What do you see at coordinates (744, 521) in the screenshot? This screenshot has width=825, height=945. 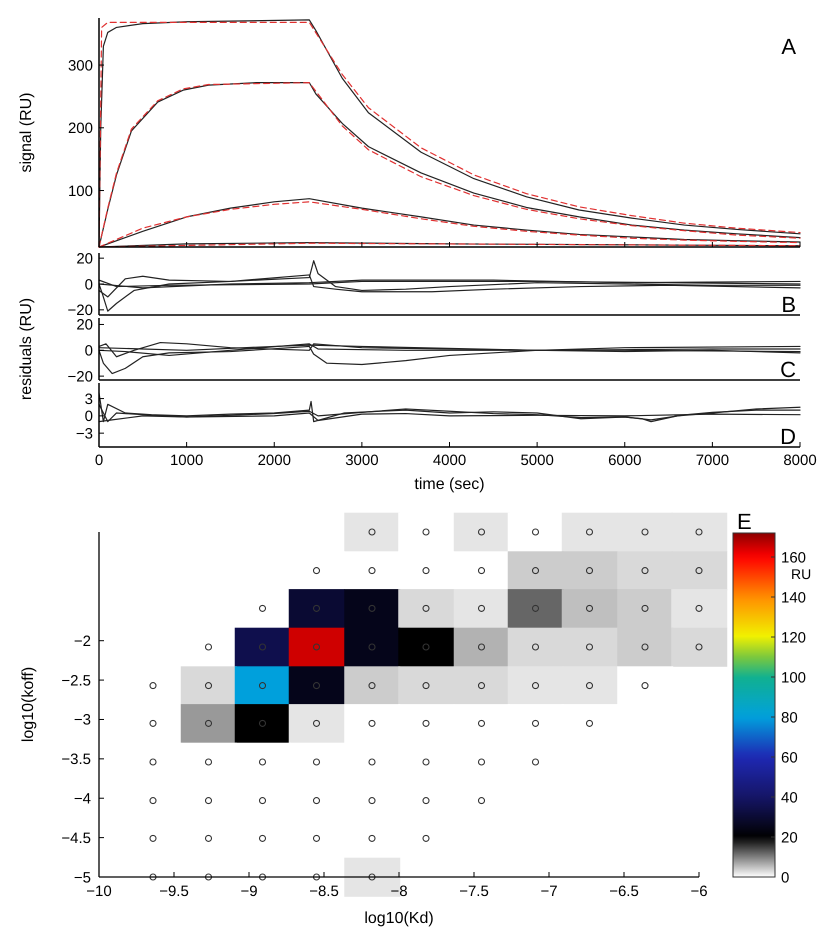 I see `text: E` at bounding box center [744, 521].